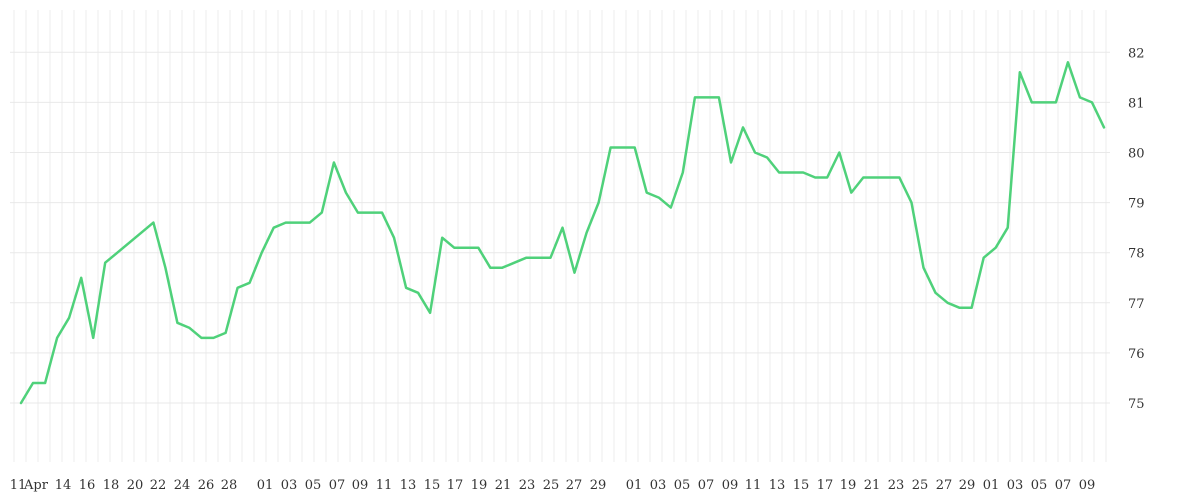 The width and height of the screenshot is (1200, 500). Describe the element at coordinates (158, 485) in the screenshot. I see `x-tick-label: 22` at that location.